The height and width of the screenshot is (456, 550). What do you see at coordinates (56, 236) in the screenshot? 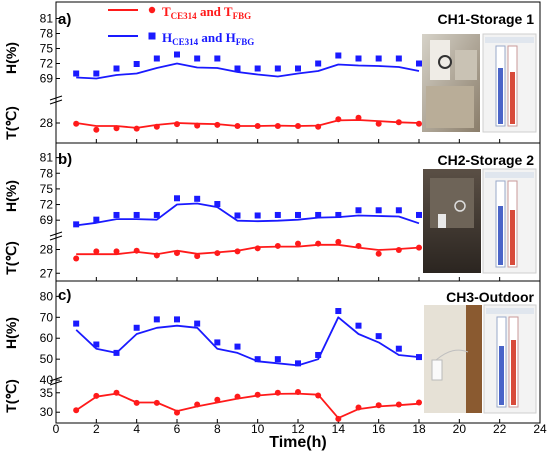
I see `panel-1-axis-break` at bounding box center [56, 236].